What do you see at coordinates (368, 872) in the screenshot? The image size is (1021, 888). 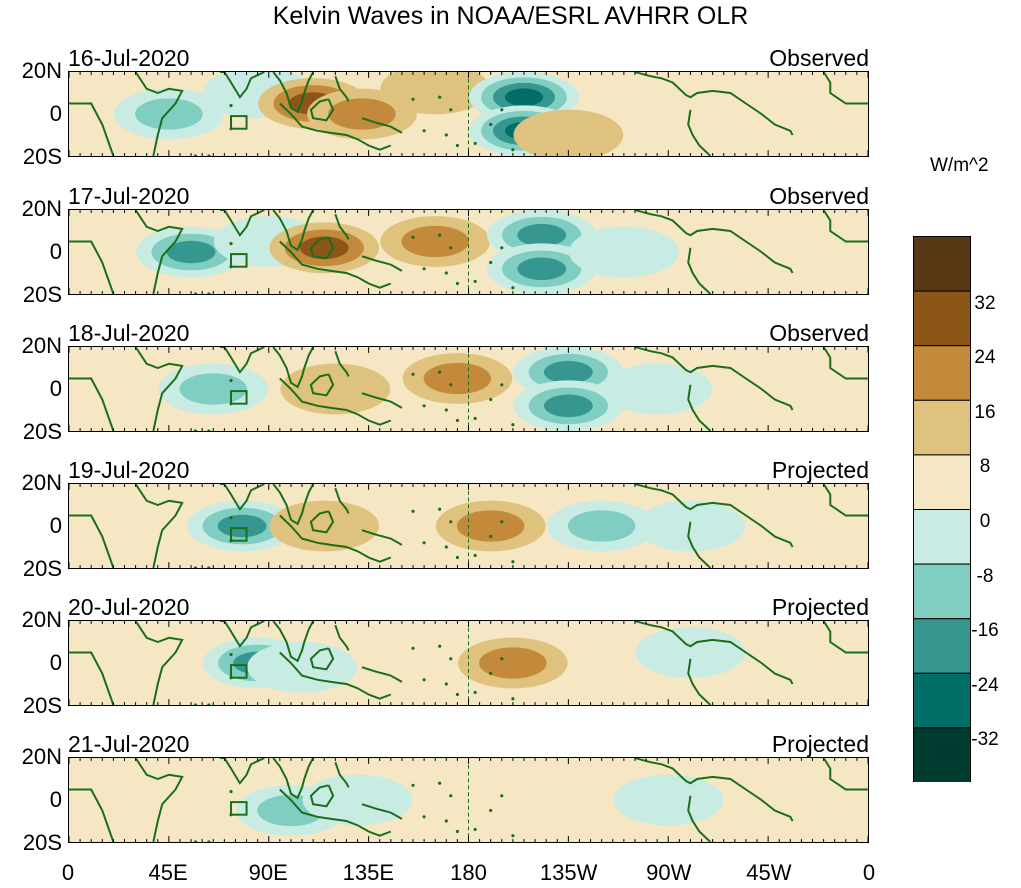 I see `x-tick-label: 135E` at bounding box center [368, 872].